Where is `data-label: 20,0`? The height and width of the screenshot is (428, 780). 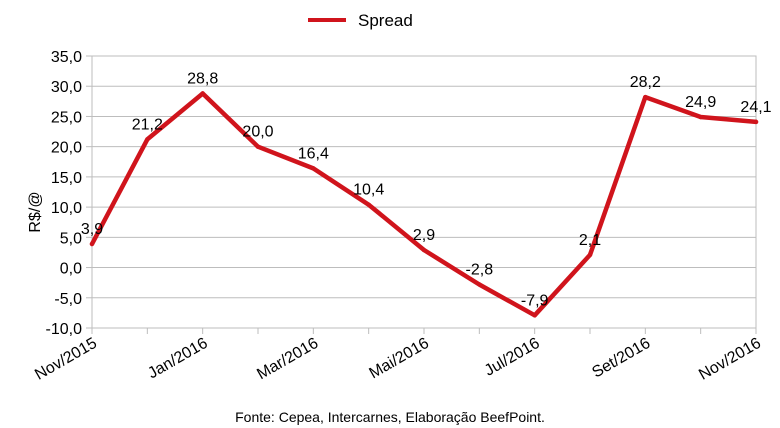 data-label: 20,0 is located at coordinates (257, 132).